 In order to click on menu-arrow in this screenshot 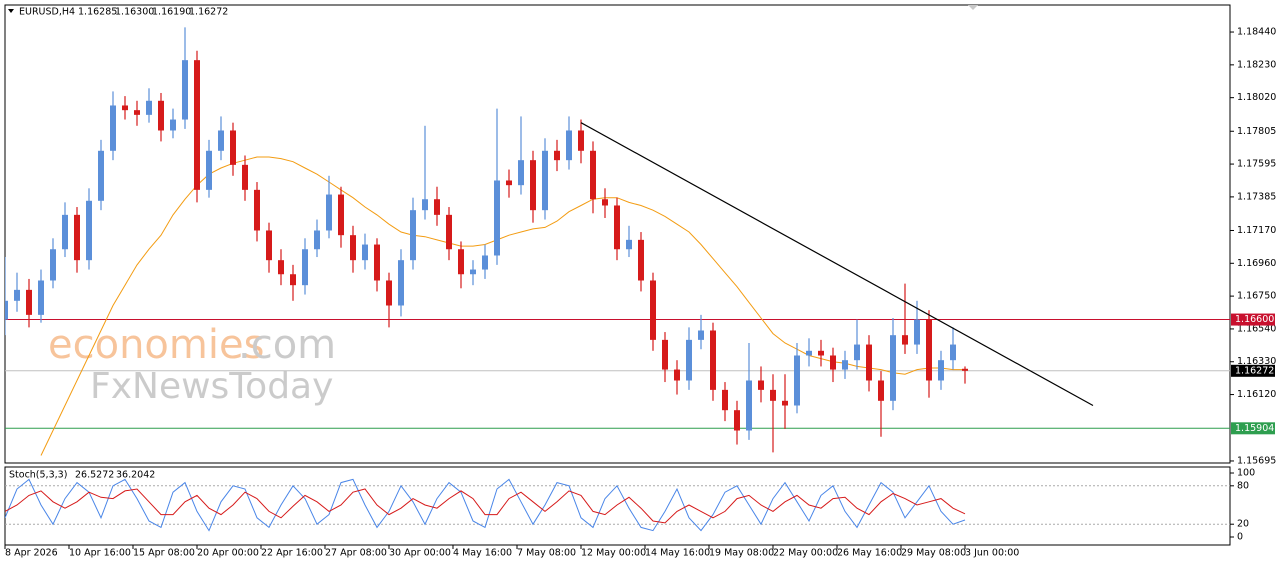, I will do `click(11, 11)`.